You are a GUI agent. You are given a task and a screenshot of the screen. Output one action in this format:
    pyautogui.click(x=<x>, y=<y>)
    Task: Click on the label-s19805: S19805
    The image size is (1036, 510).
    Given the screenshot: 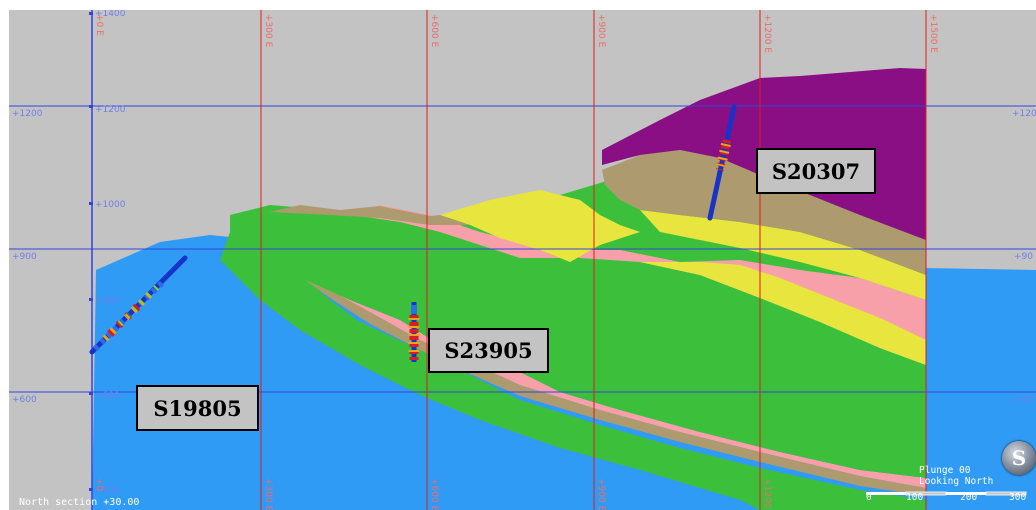 What is the action you would take?
    pyautogui.click(x=197, y=408)
    